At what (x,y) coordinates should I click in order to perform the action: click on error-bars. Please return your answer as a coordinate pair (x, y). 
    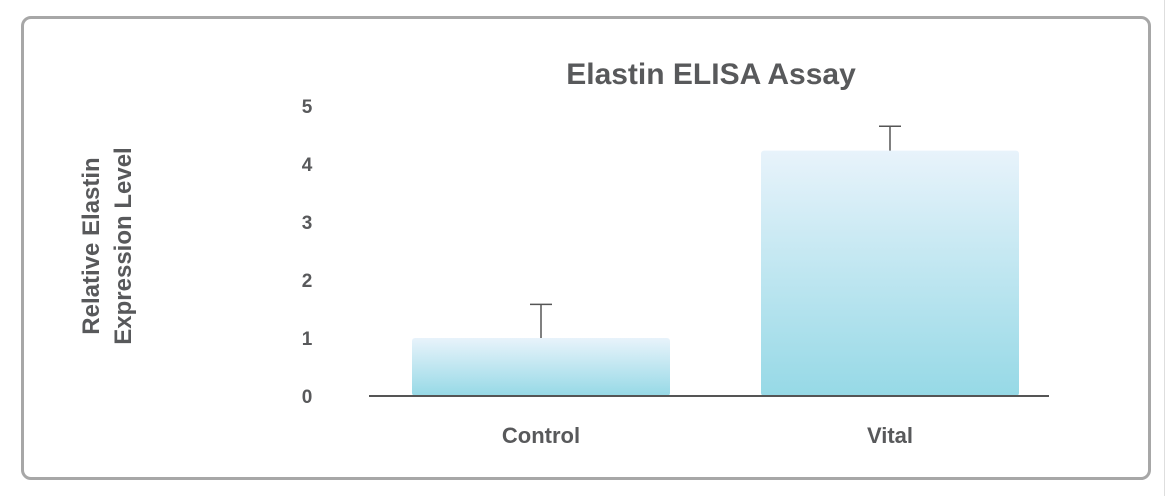
    Looking at the image, I should click on (715, 231).